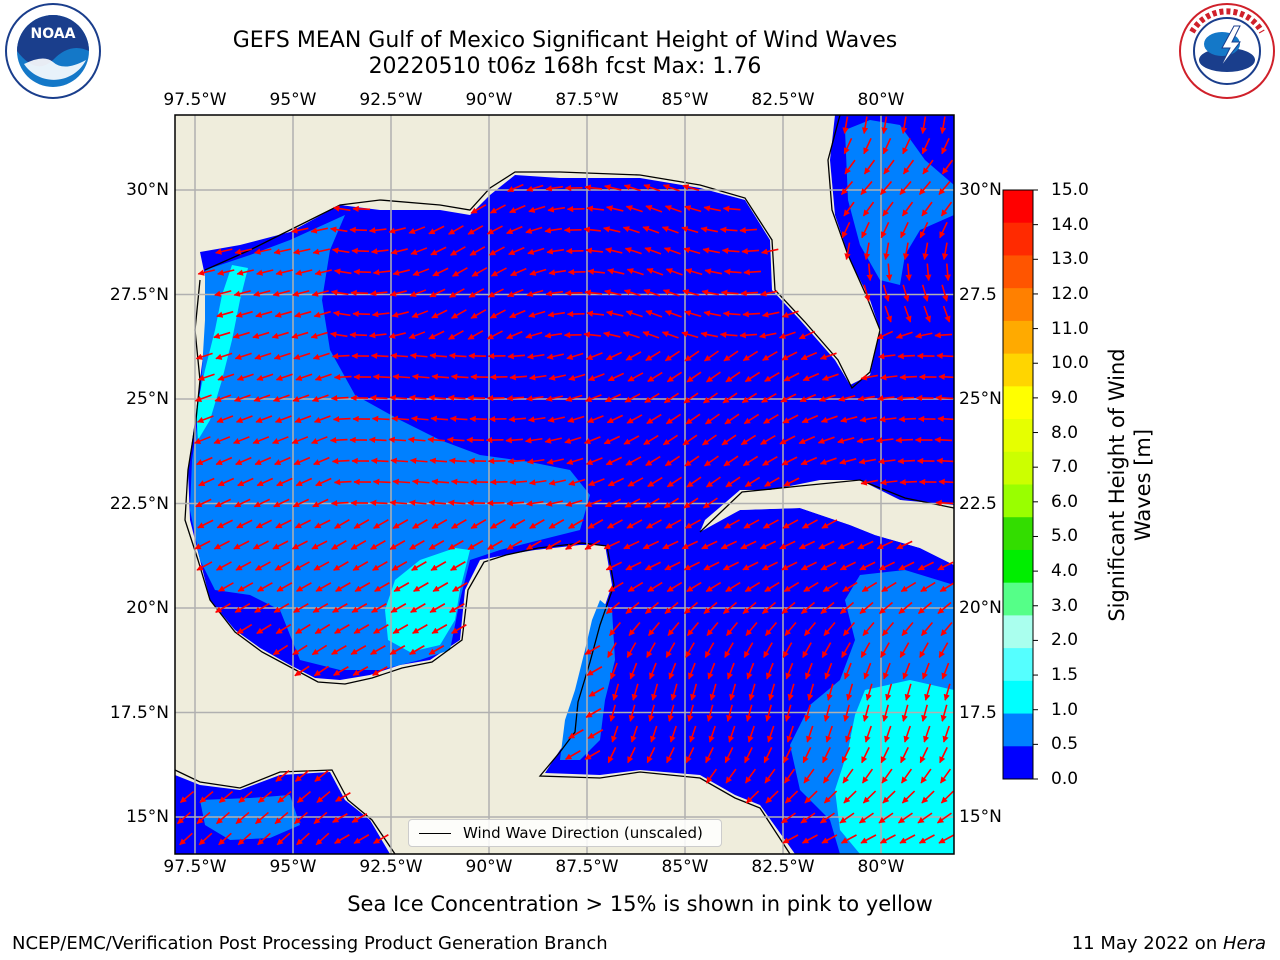 The image size is (1280, 960). Describe the element at coordinates (978, 294) in the screenshot. I see `lat-label-right: 27.5` at that location.